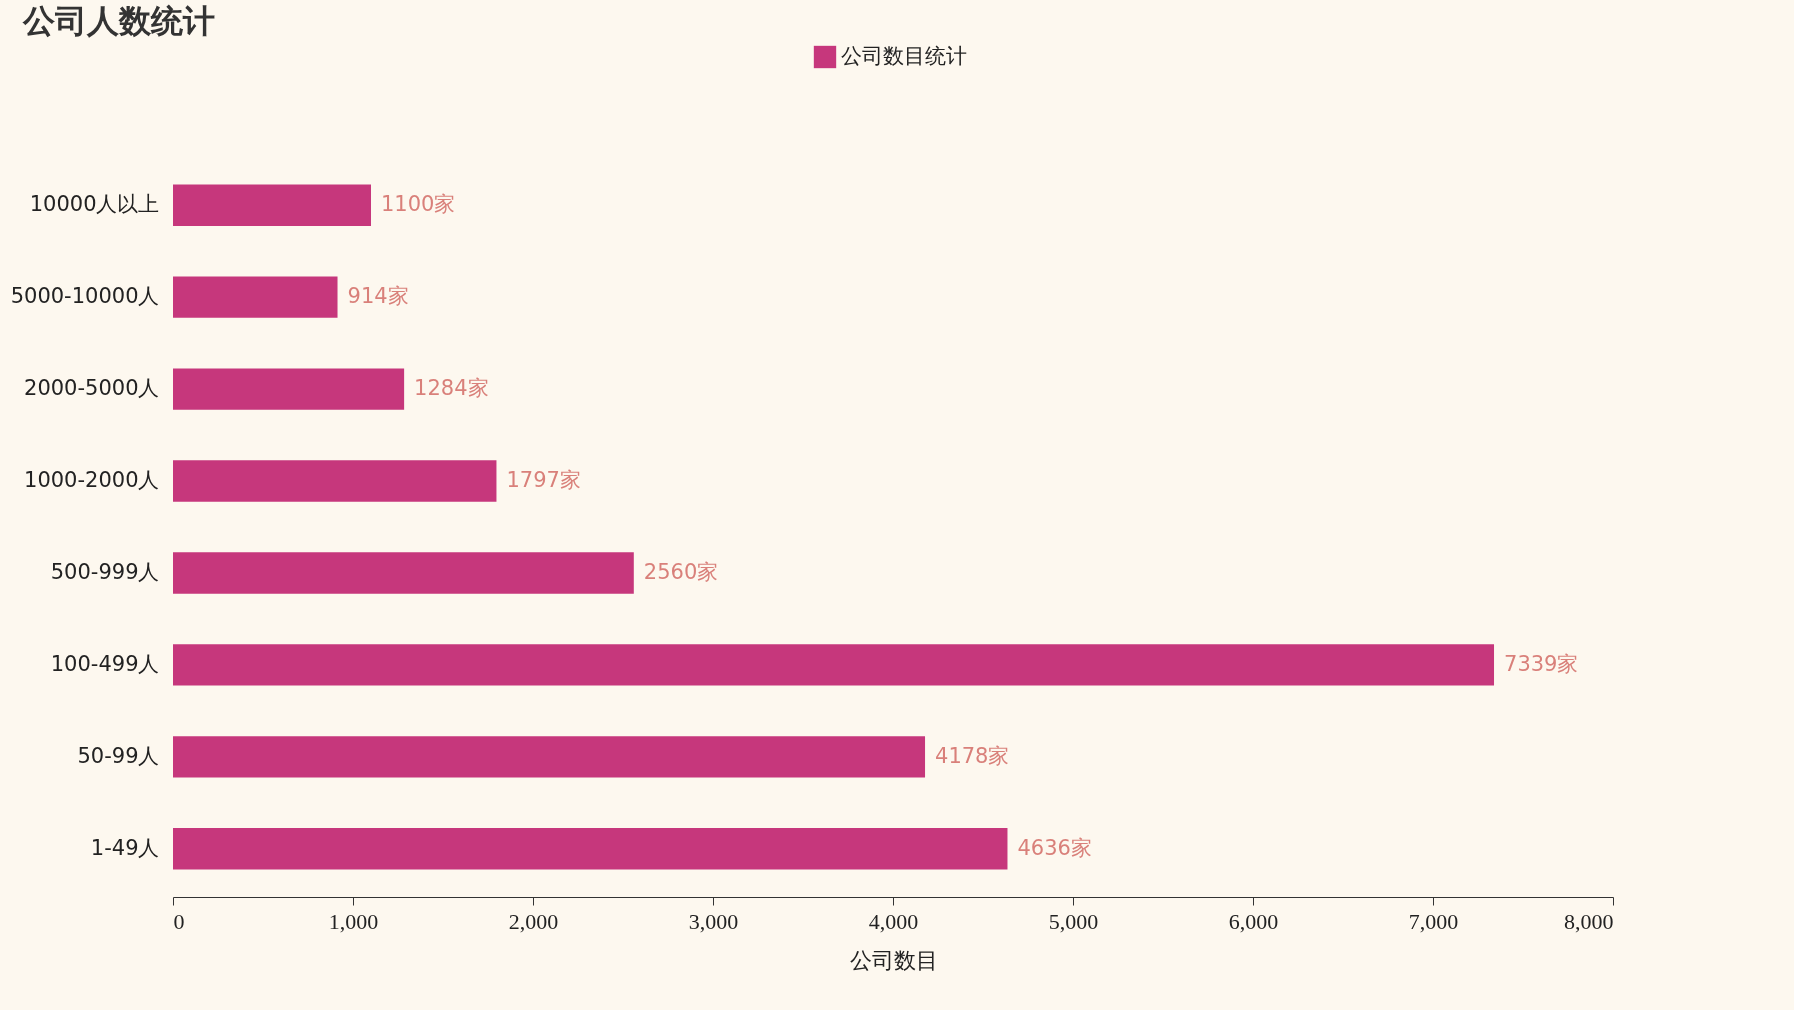 The image size is (1794, 1010). I want to click on y-tick-label: 100-499人, so click(105, 663).